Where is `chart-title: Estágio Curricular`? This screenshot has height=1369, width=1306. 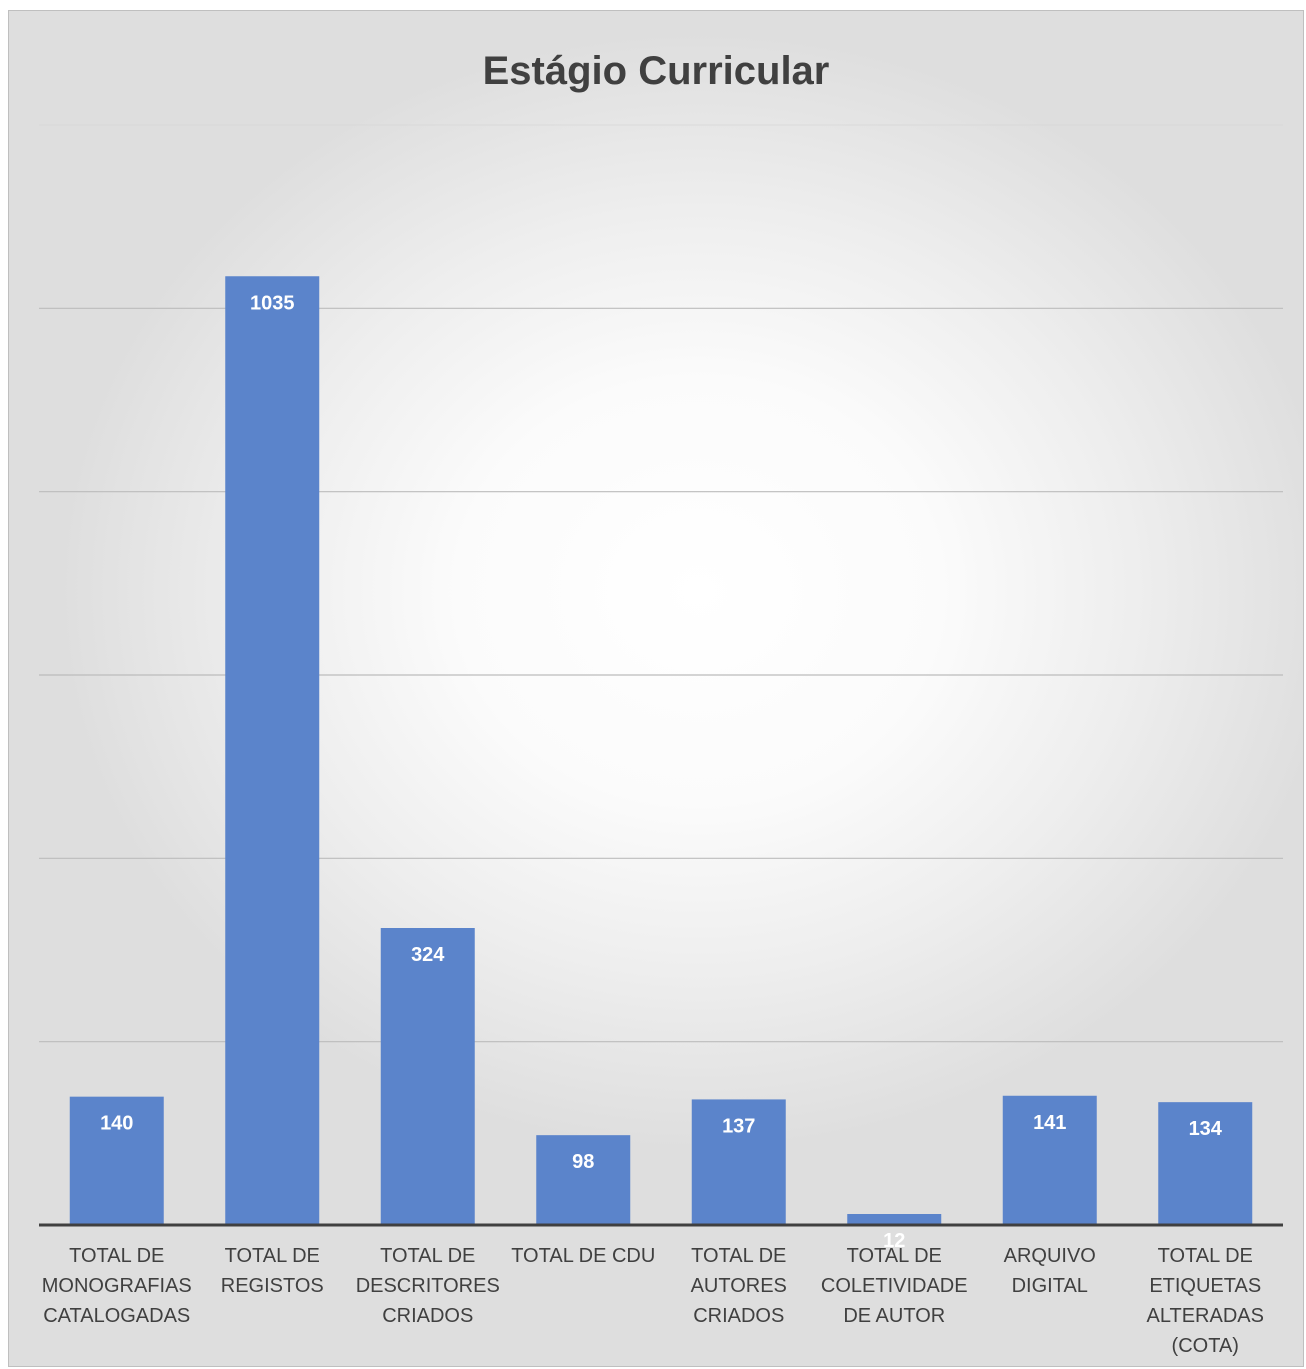
chart-title: Estágio Curricular is located at coordinates (656, 71).